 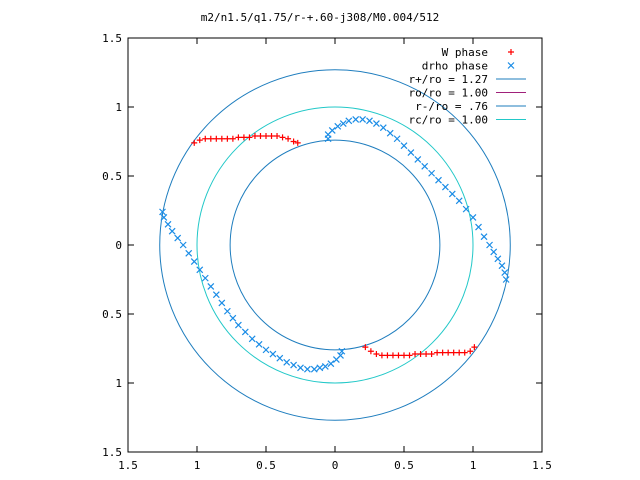 What do you see at coordinates (511, 52) in the screenshot?
I see `legend-series-marker` at bounding box center [511, 52].